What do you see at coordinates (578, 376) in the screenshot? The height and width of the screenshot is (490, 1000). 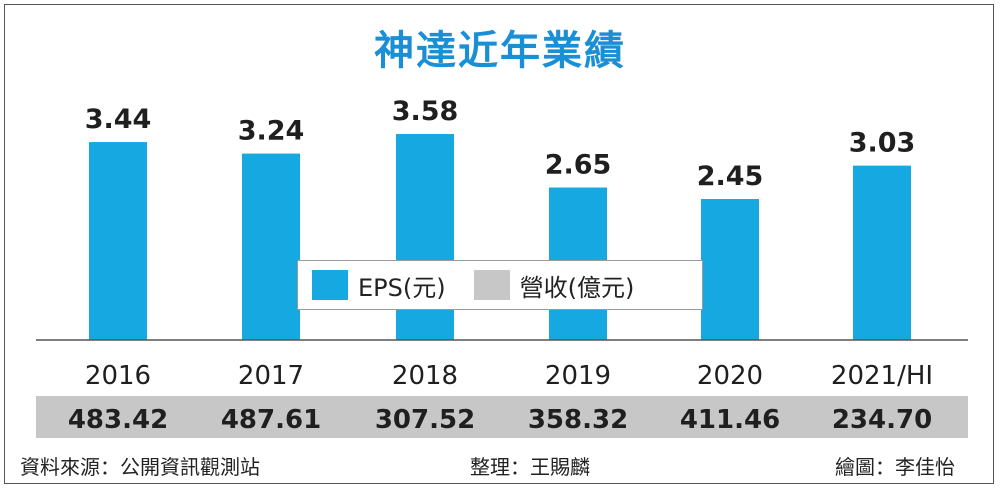 I see `x-tick-label: 2019` at bounding box center [578, 376].